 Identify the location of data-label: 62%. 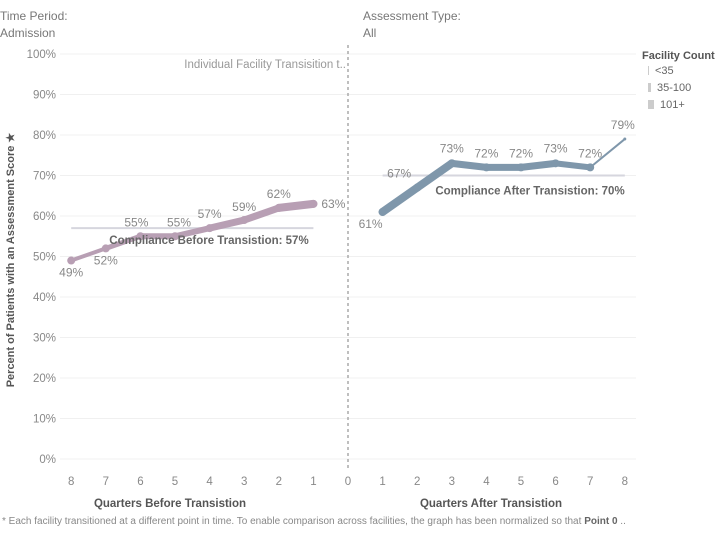
(279, 194).